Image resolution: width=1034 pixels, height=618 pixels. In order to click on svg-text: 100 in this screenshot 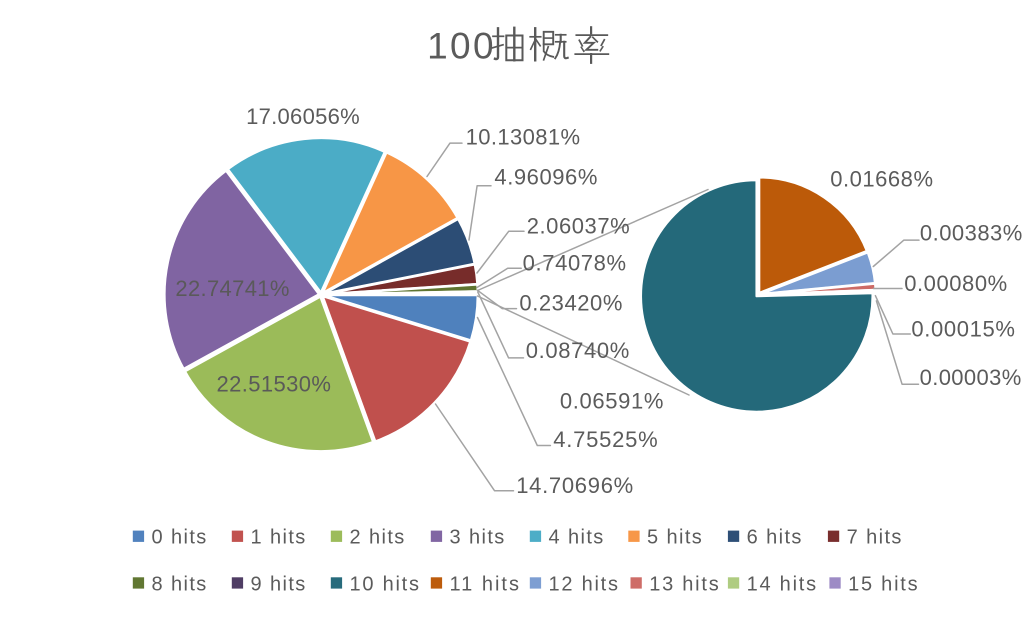, I will do `click(460, 45)`.